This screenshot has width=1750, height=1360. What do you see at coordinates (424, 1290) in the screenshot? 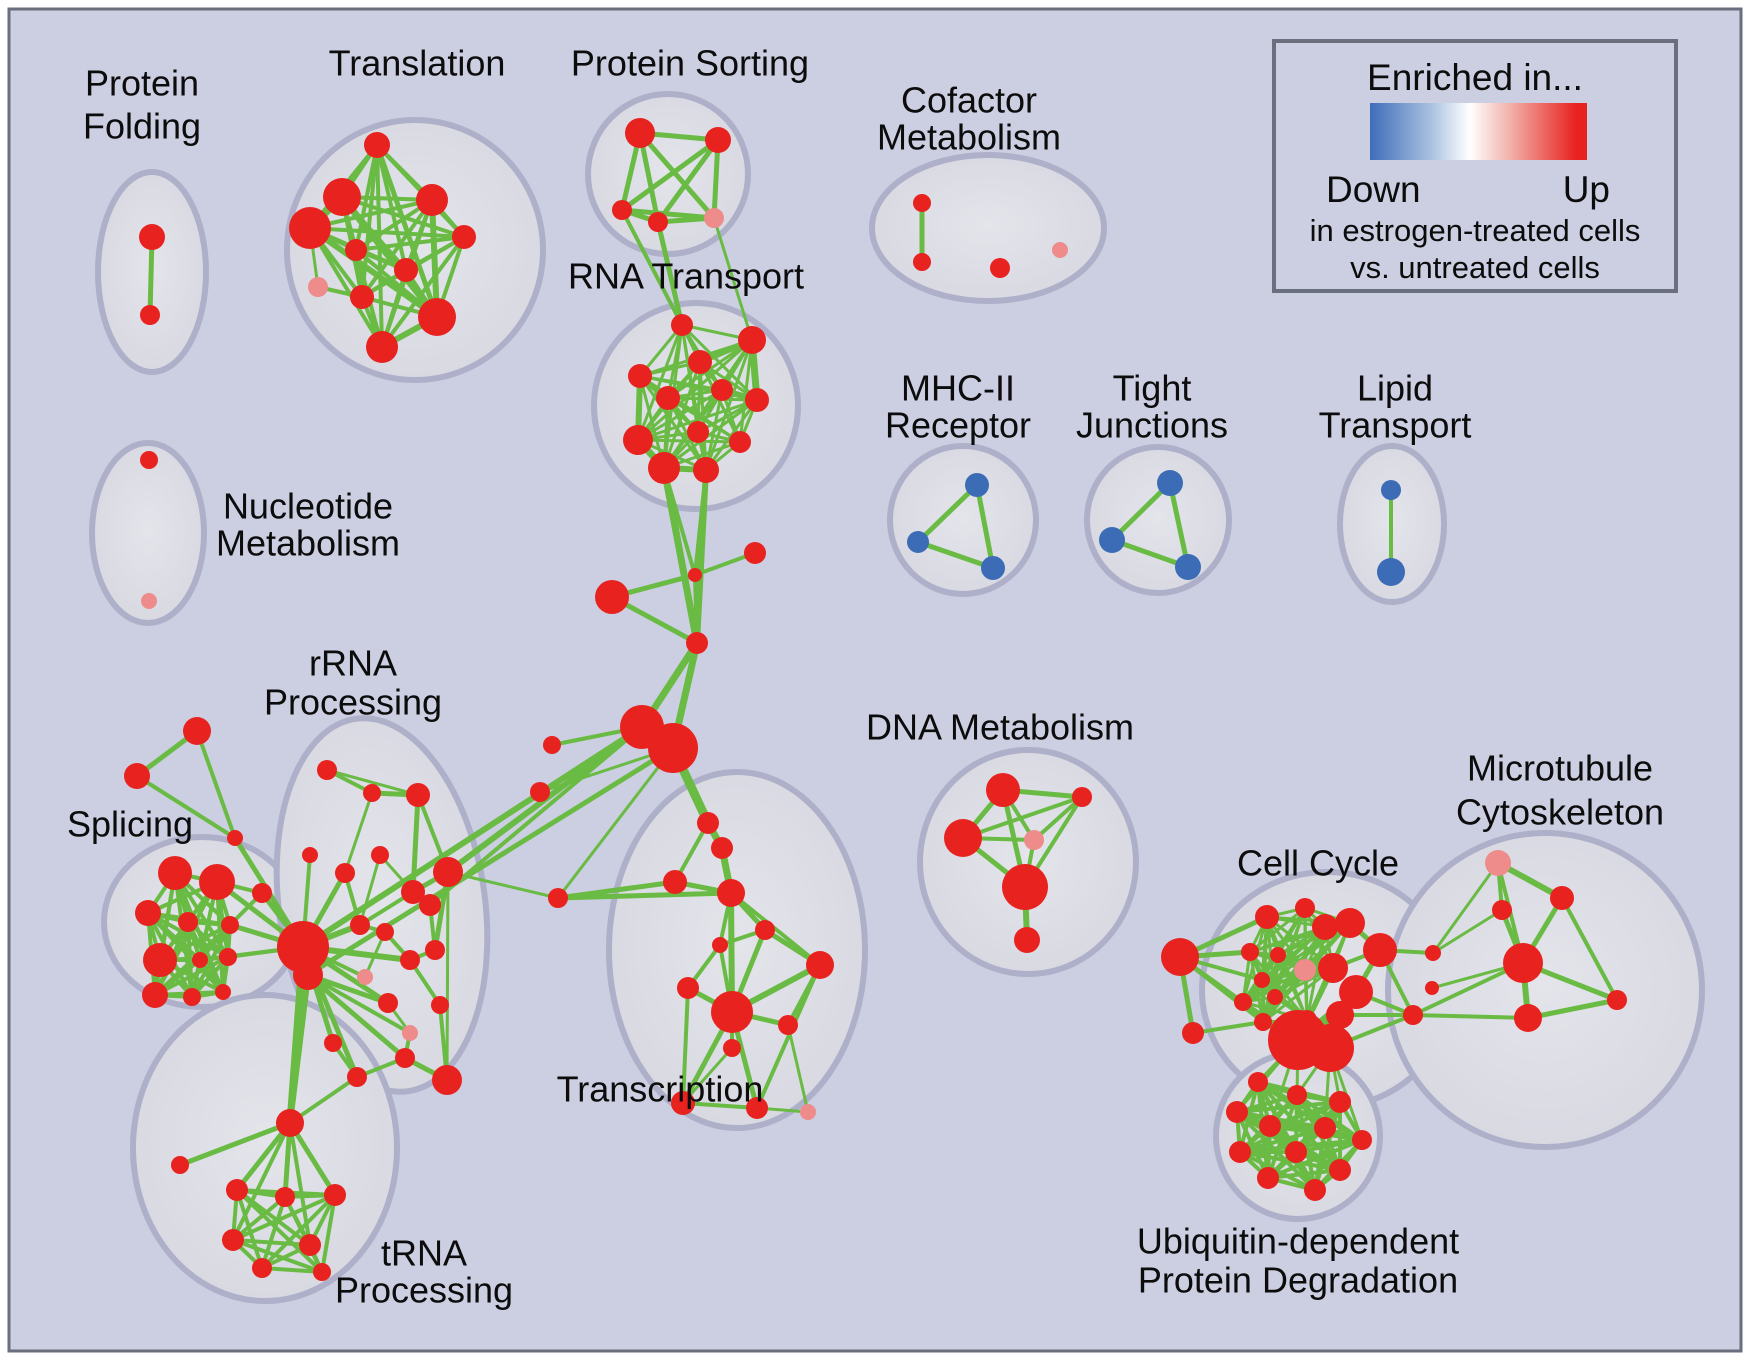
I see `cluster-label-trna-processing: Processing` at bounding box center [424, 1290].